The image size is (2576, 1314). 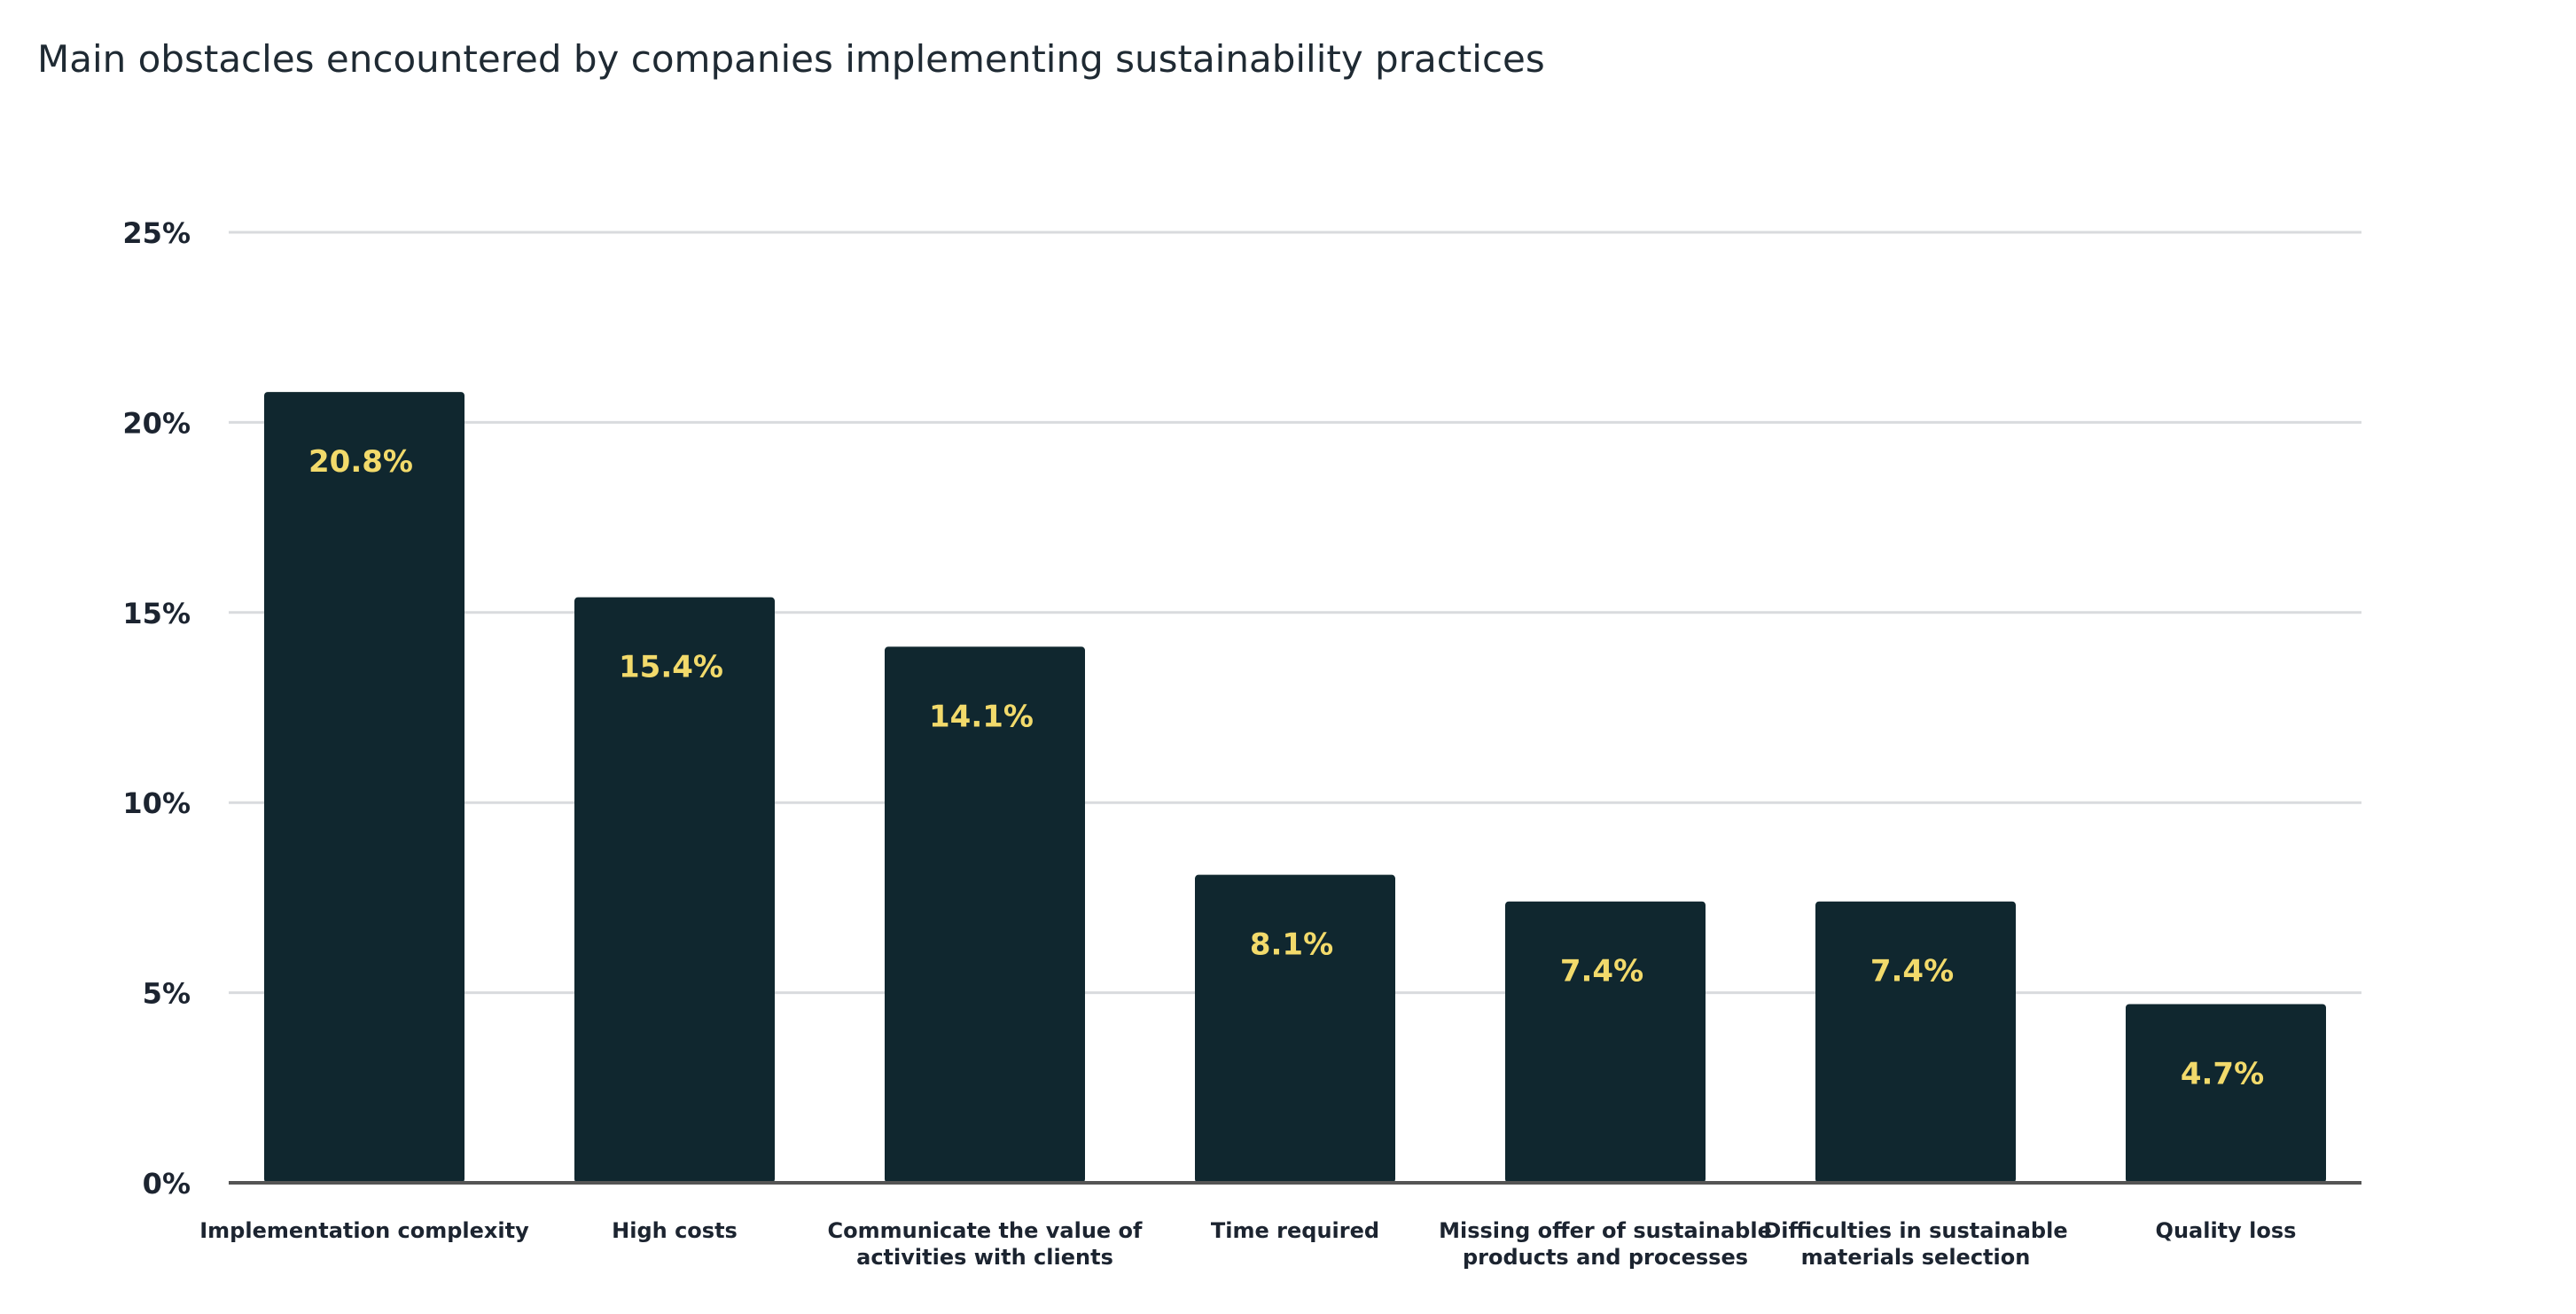 I want to click on y-tick-label: 20%, so click(x=156, y=423).